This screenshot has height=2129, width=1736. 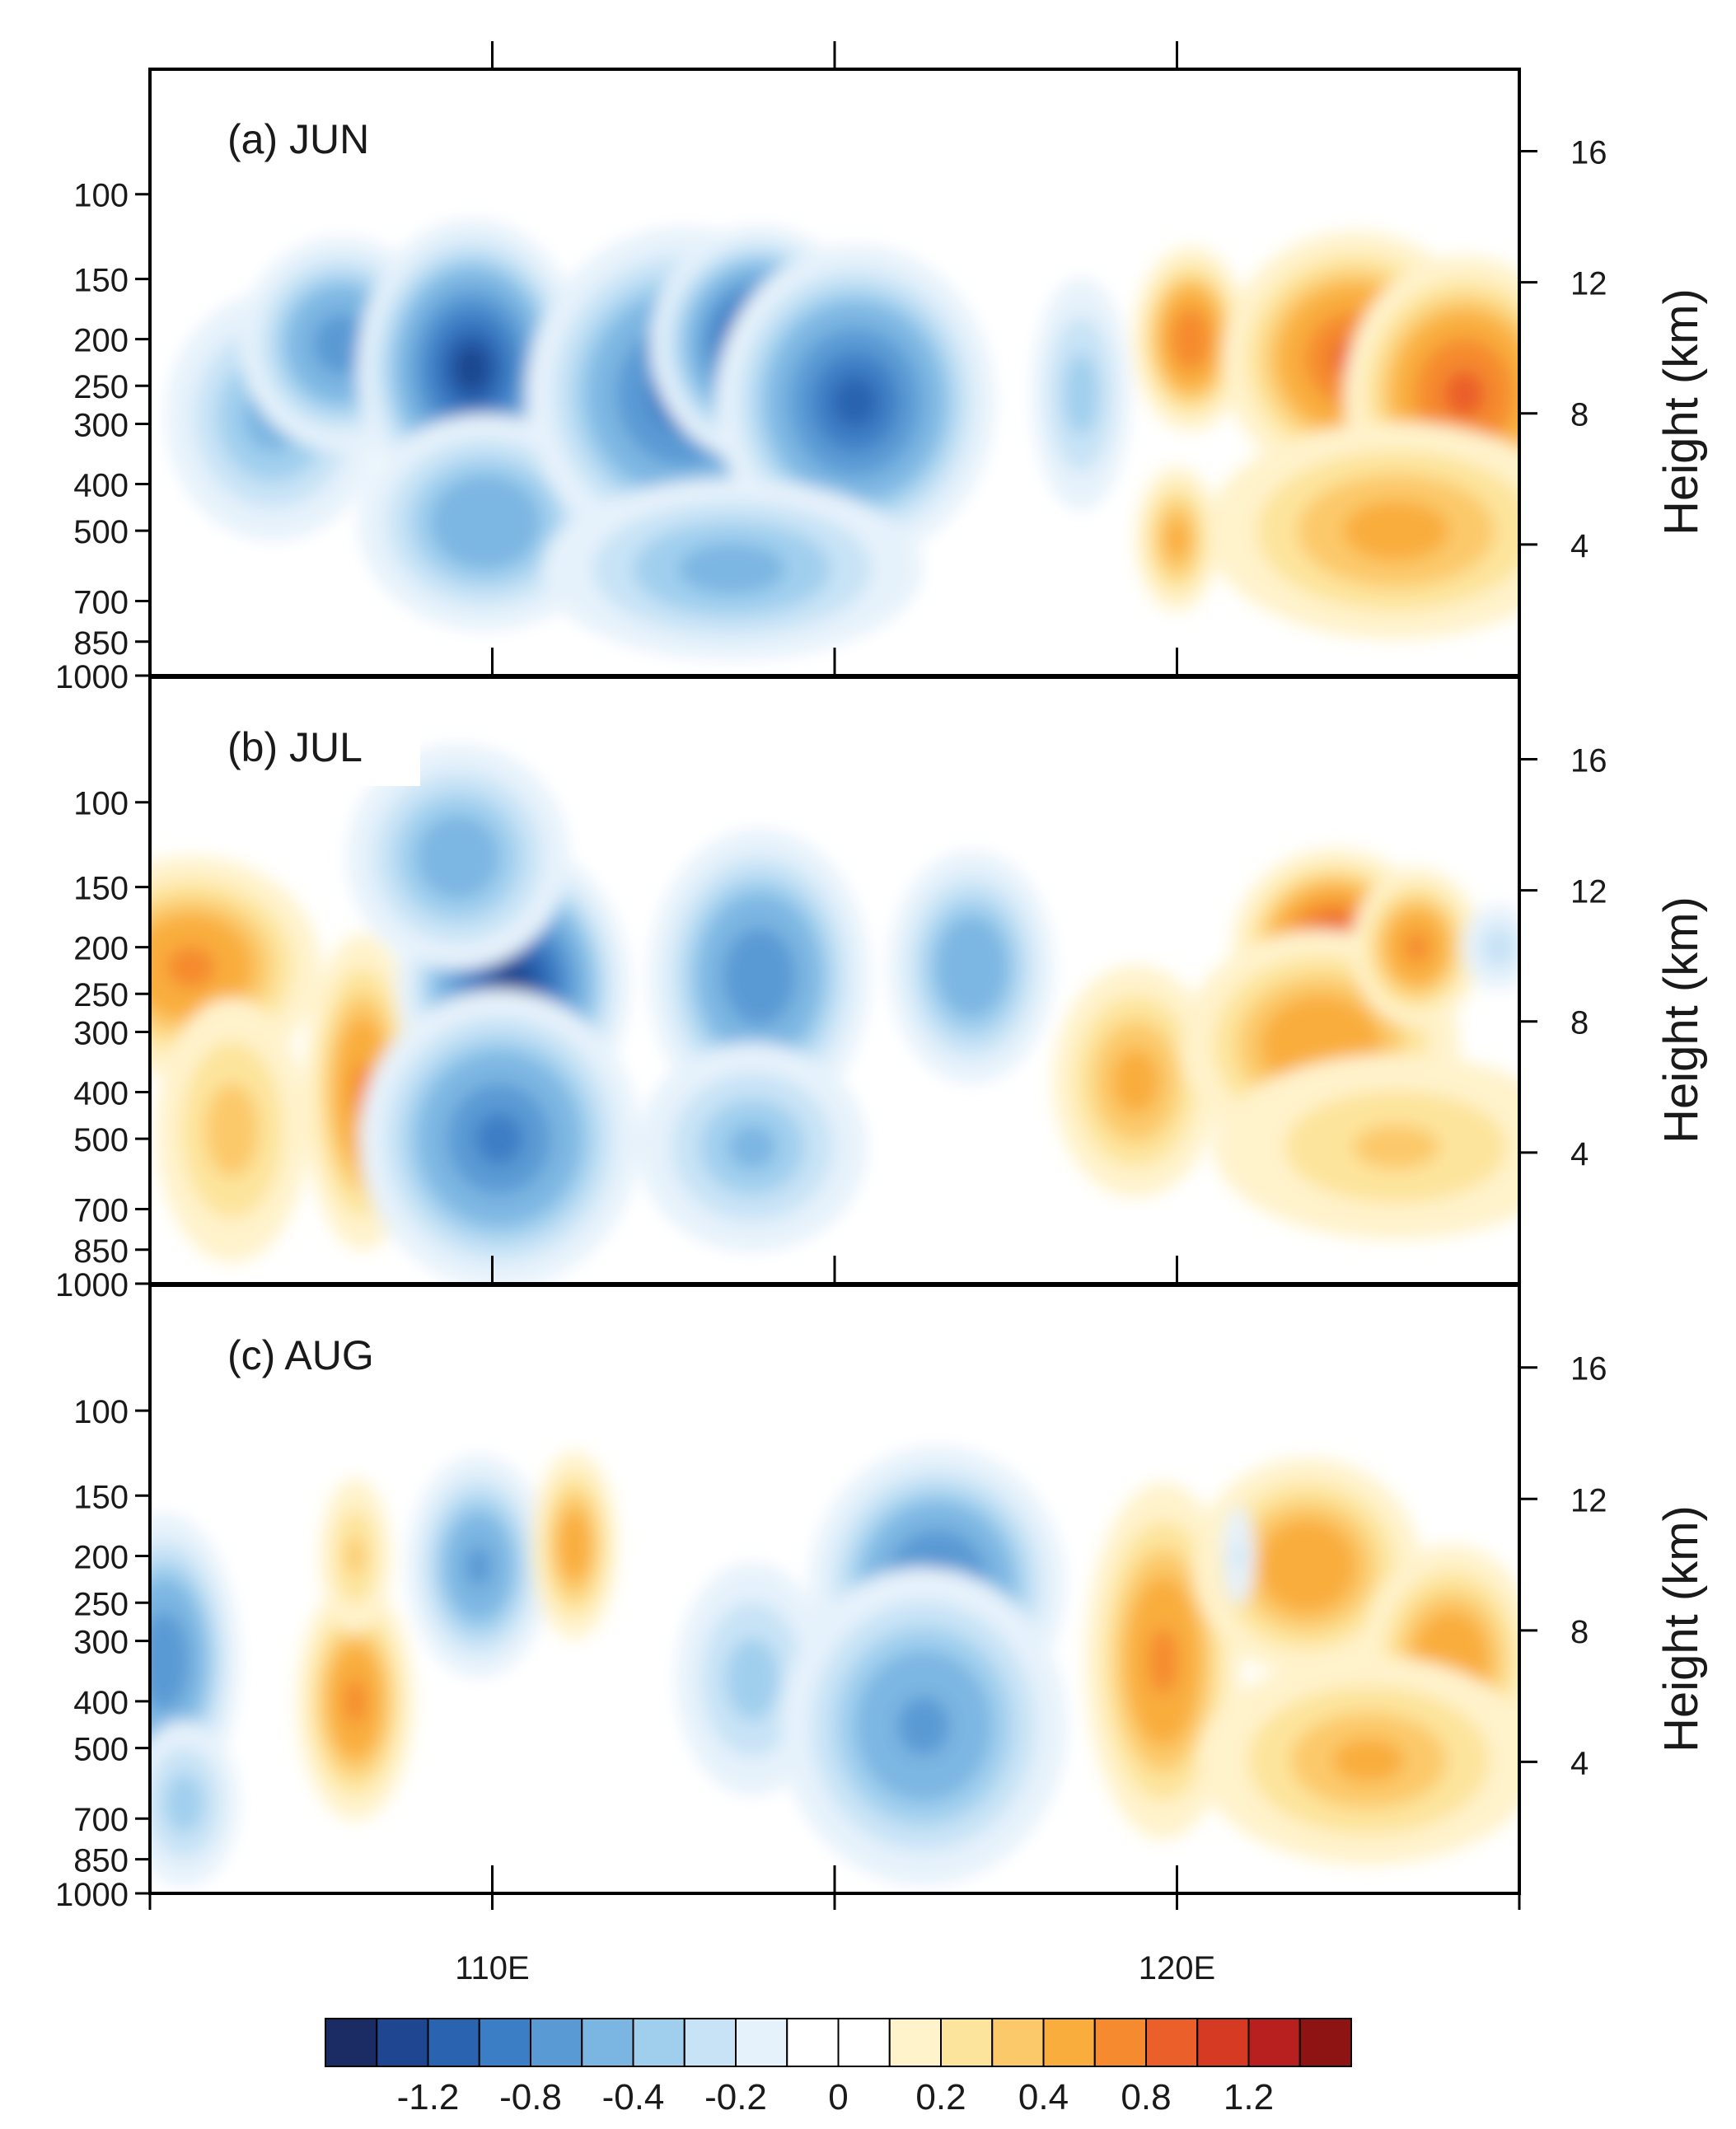 I want to click on colorbar: -1.2 -0.8 -0.4 -0.2 0 0.2 0.4 0.8 1.2, so click(x=838, y=2067).